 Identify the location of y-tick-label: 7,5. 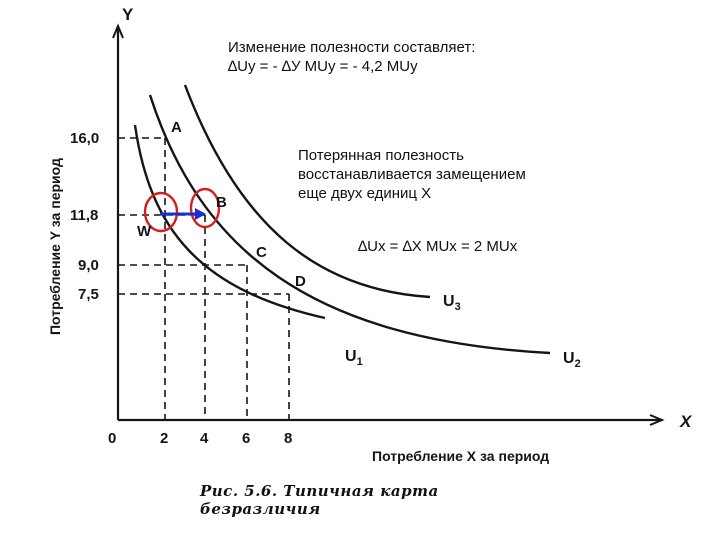
(88, 294).